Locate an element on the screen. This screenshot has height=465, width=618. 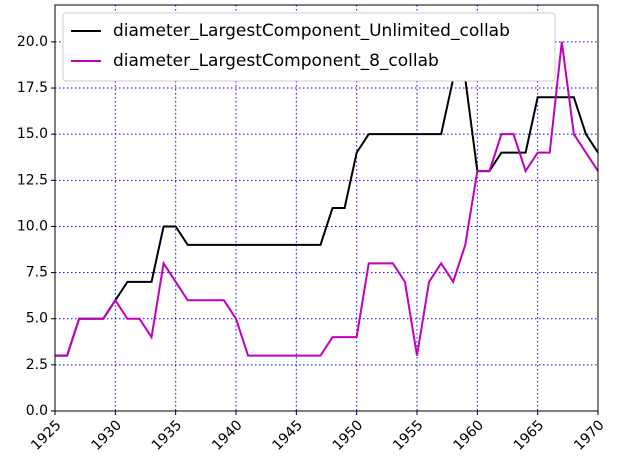
y-tick-label: 17.5 is located at coordinates (32, 88).